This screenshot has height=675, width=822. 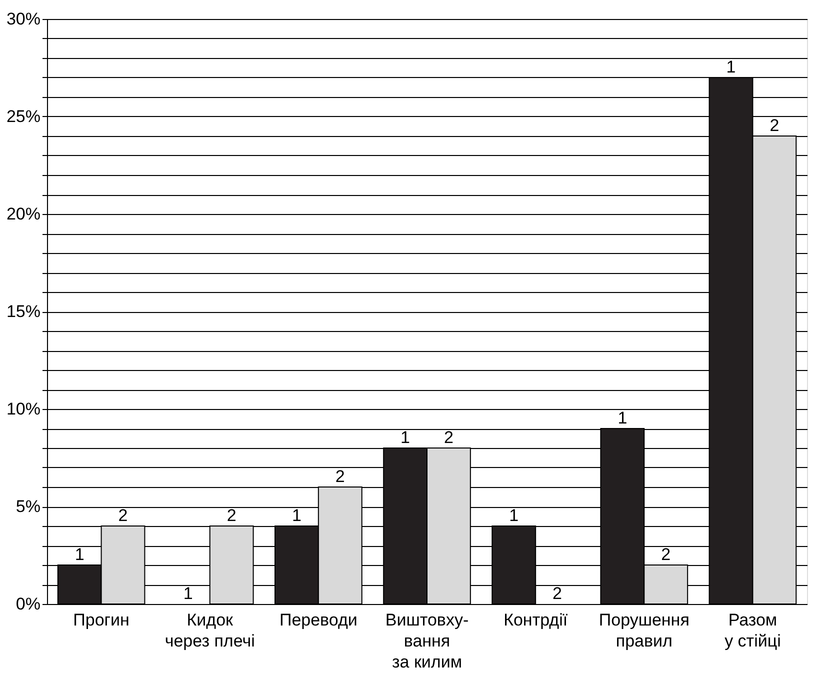 I want to click on y-tick-label: 15%, so click(x=23, y=311).